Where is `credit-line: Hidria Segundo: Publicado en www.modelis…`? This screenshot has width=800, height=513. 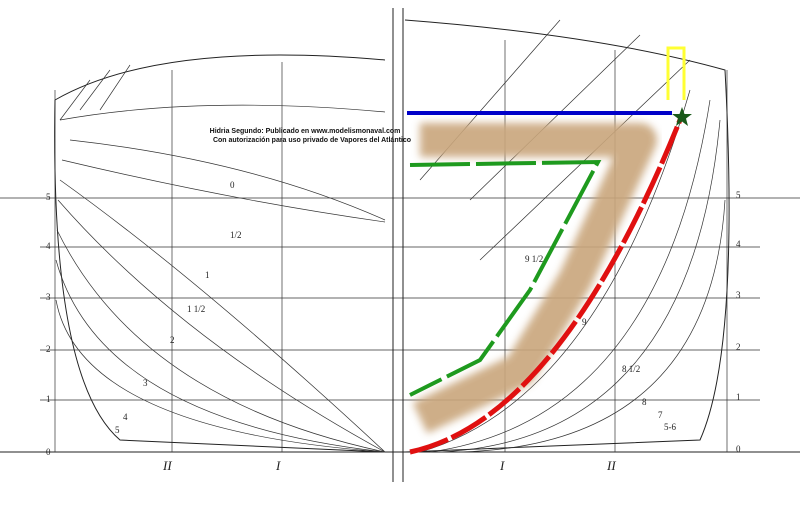 credit-line: Hidria Segundo: Publicado en www.modelis… is located at coordinates (305, 131).